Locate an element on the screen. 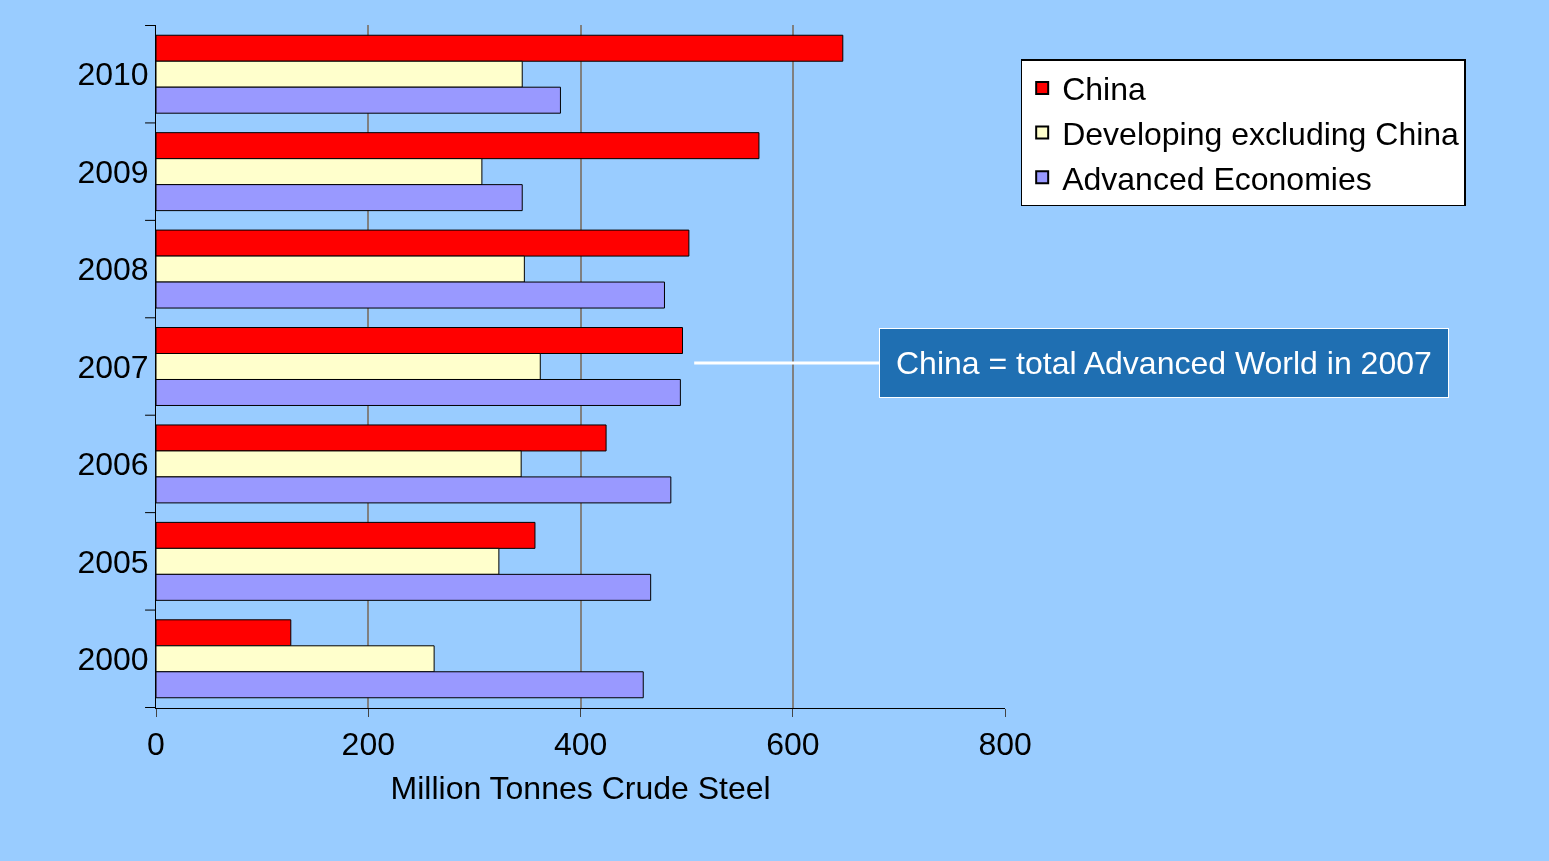 The height and width of the screenshot is (861, 1549). legend-label: Advanced Economies is located at coordinates (1217, 178).